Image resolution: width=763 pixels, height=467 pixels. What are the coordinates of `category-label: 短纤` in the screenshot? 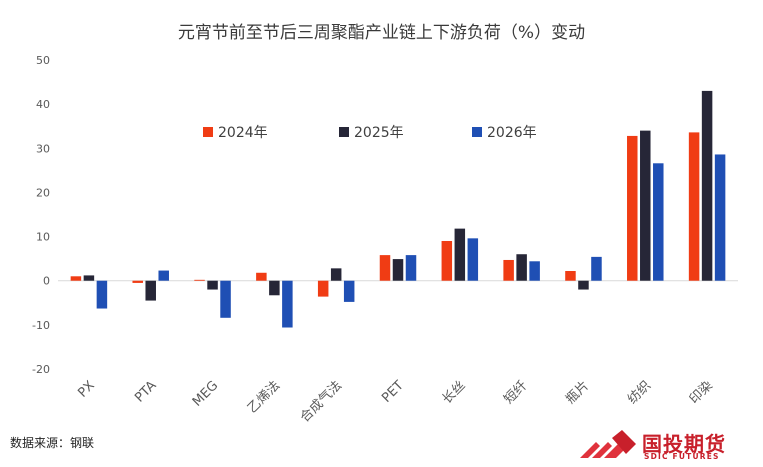 It's located at (515, 392).